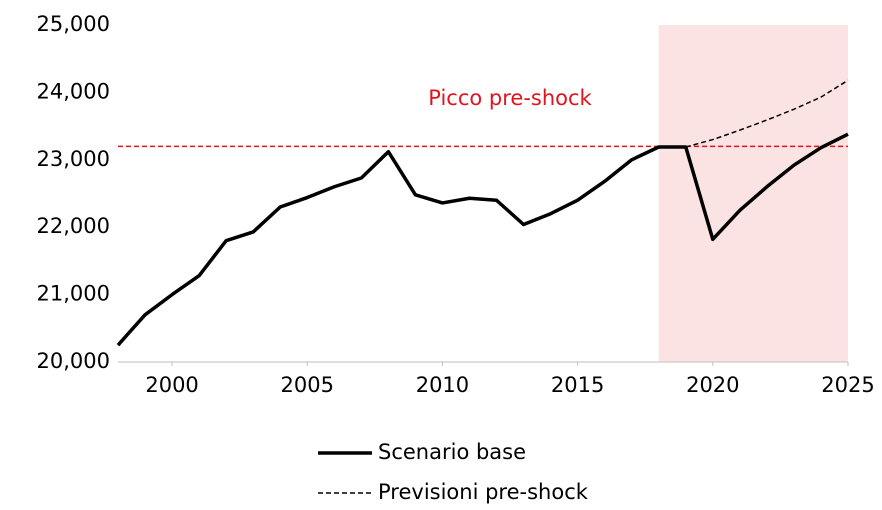 This screenshot has height=510, width=882. Describe the element at coordinates (73, 226) in the screenshot. I see `y-tick-label: 22,000` at that location.